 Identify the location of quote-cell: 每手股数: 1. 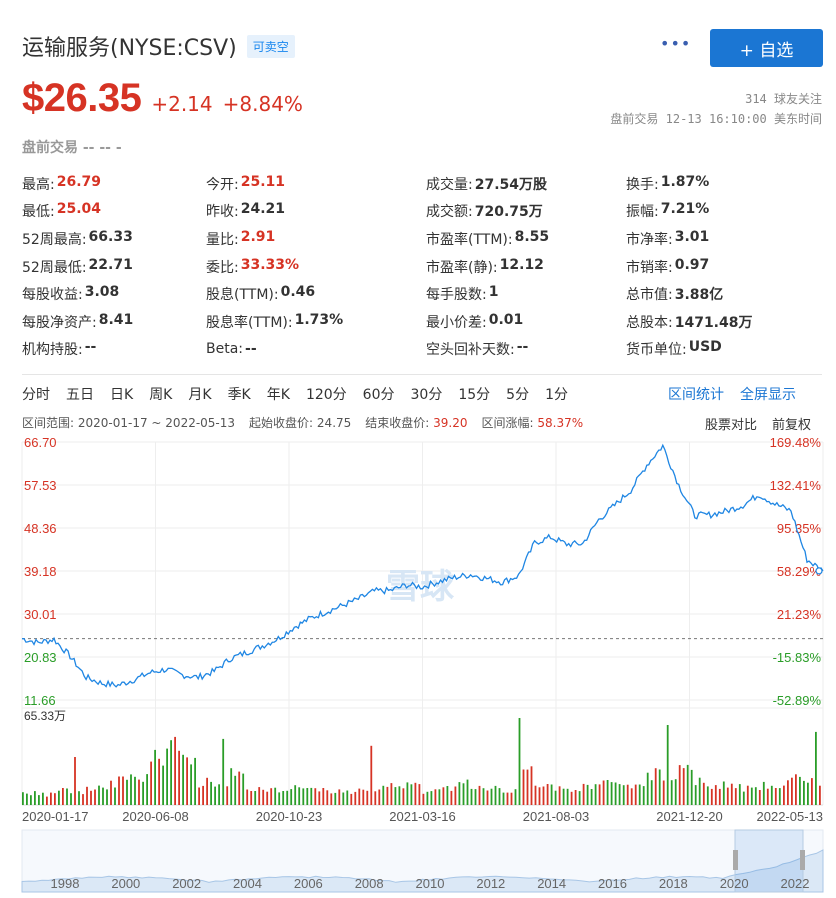
(526, 294).